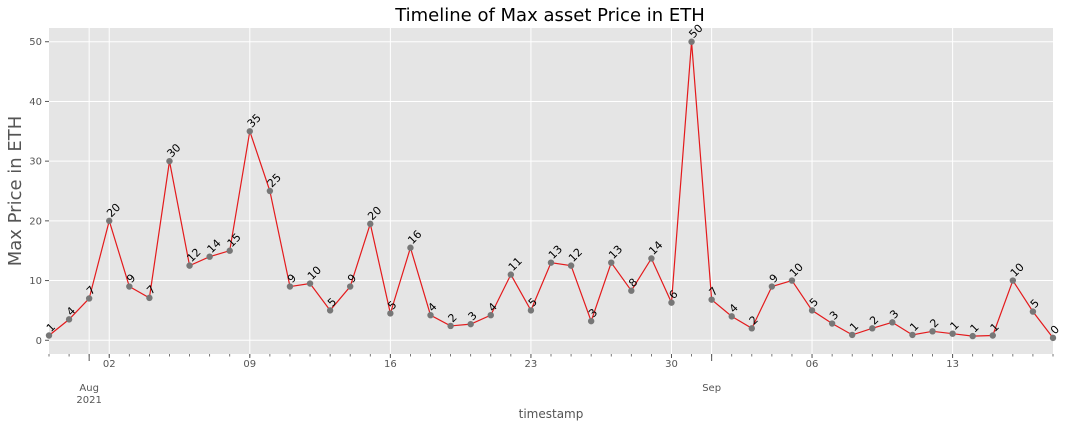 Image resolution: width=1072 pixels, height=429 pixels. I want to click on x-month-label: Sep, so click(711, 388).